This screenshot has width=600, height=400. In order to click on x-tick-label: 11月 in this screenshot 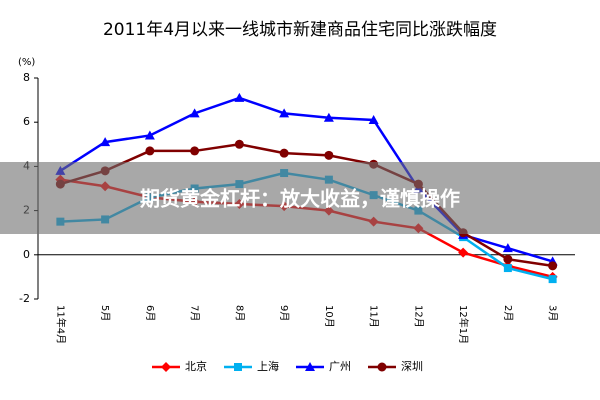, I will do `click(374, 316)`.